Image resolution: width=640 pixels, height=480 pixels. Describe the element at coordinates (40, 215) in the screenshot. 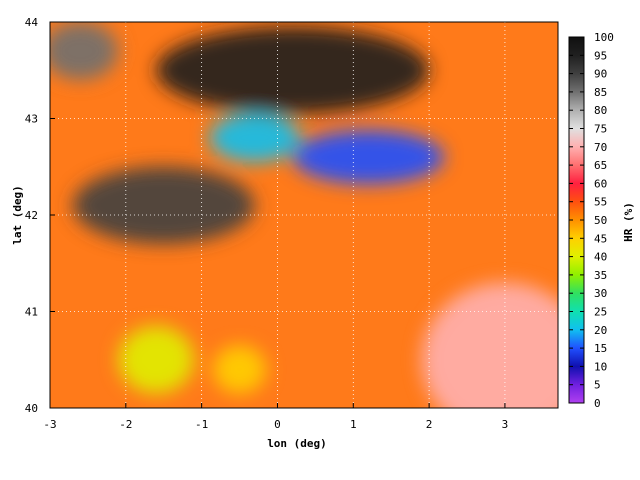

I see `y-axis: 40 41 42 43 44` at that location.